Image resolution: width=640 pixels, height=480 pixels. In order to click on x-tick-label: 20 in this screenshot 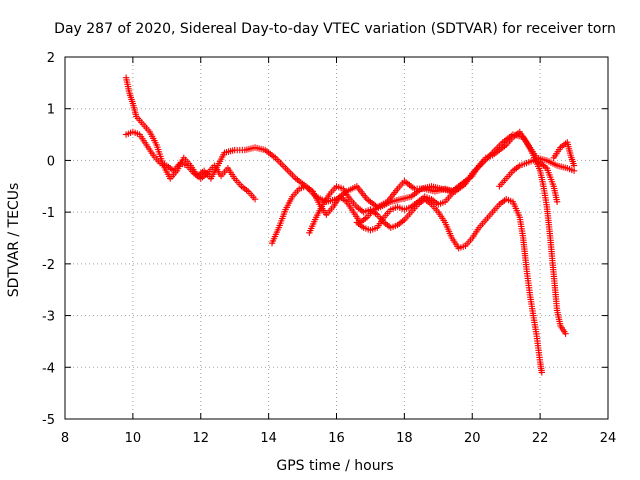, I will do `click(472, 438)`.